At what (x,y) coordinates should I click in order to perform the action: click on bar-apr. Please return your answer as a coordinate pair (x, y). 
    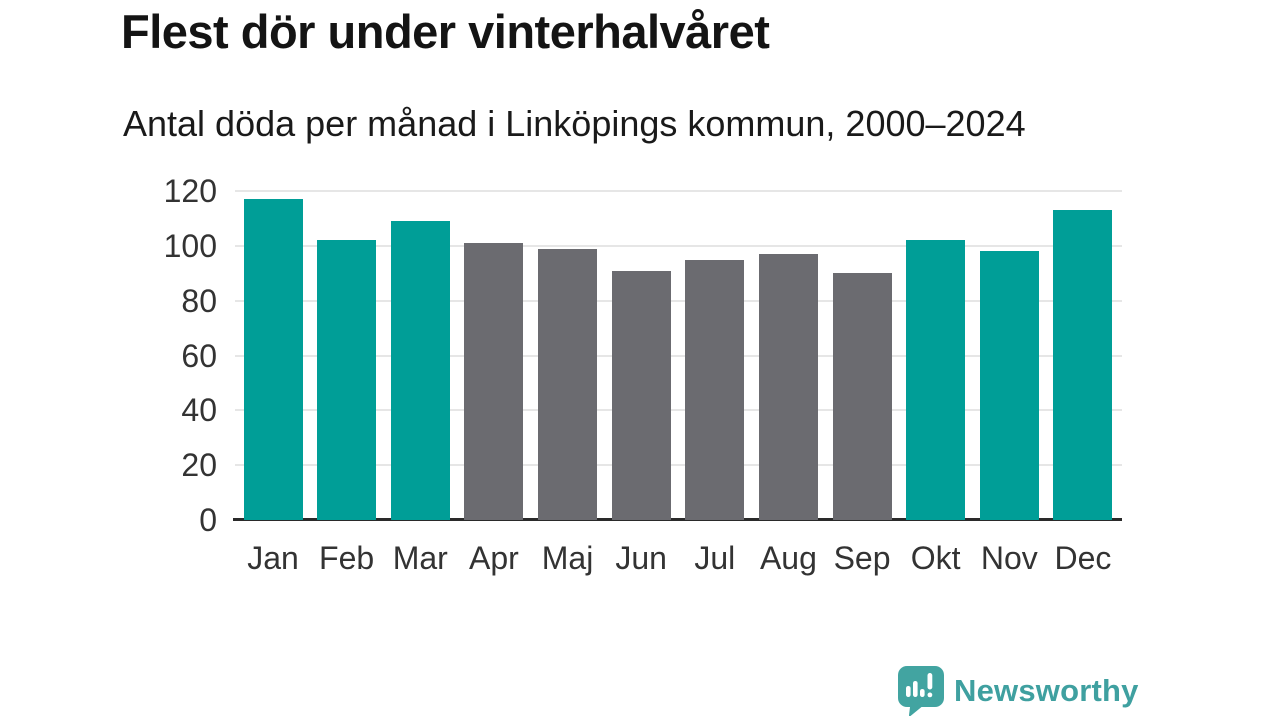
    Looking at the image, I should click on (494, 381).